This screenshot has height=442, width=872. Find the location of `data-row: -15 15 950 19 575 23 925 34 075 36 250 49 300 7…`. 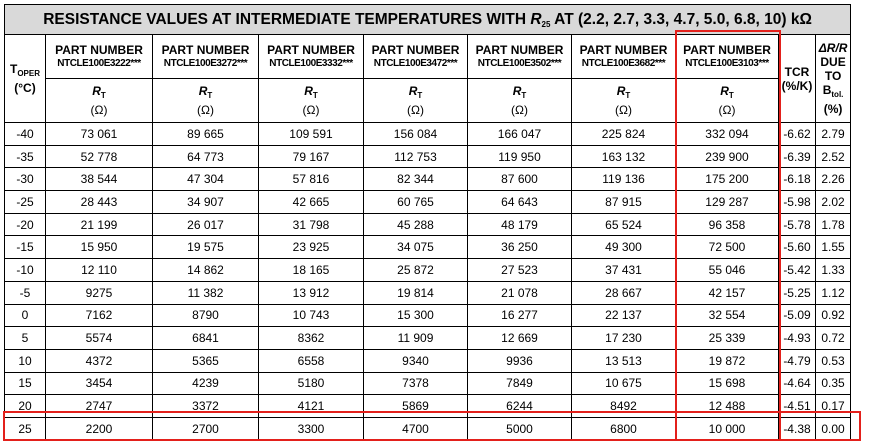

data-row: -15 15 950 19 575 23 925 34 075 36 250 49 300 7… is located at coordinates (428, 247).